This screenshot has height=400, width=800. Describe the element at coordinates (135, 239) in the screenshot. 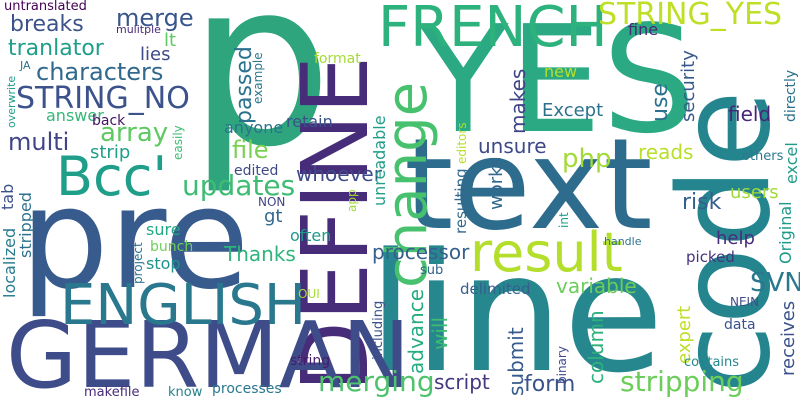

I see `word-pre: pre` at that location.